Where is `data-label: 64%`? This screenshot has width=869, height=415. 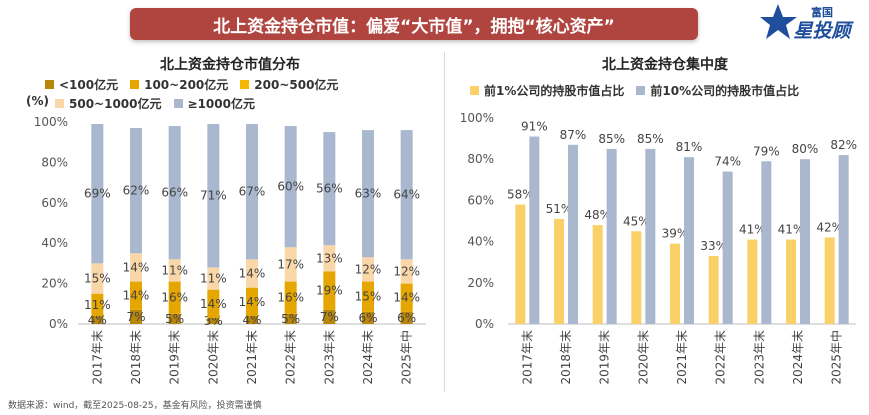 data-label: 64% is located at coordinates (406, 195).